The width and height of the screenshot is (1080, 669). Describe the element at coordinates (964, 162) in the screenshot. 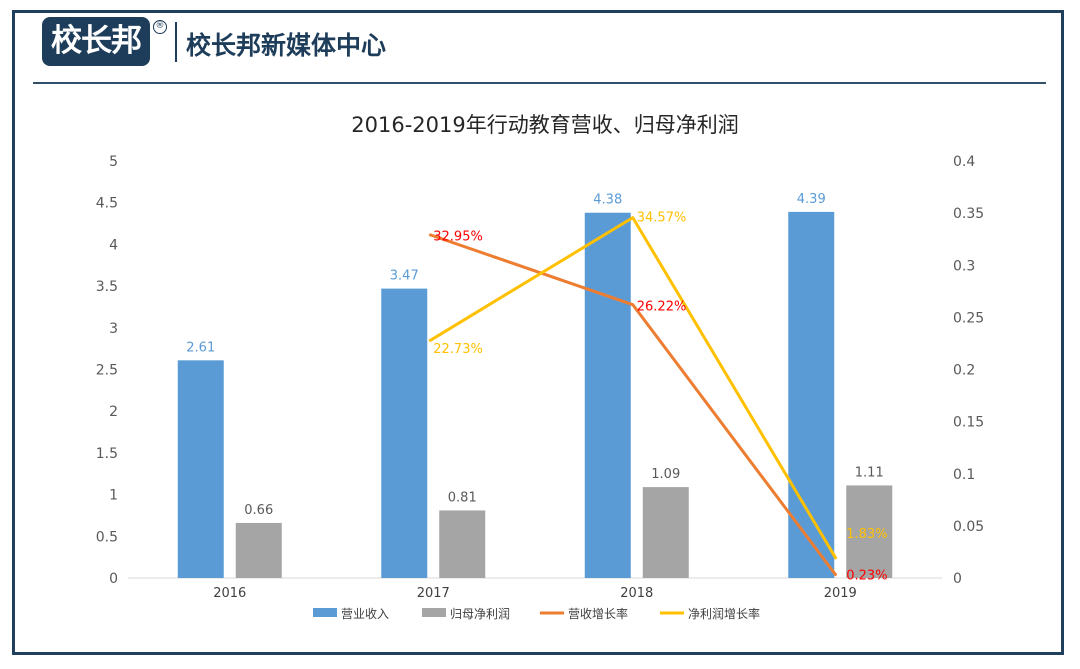

I see `y-right-tick-label: 0.4` at that location.